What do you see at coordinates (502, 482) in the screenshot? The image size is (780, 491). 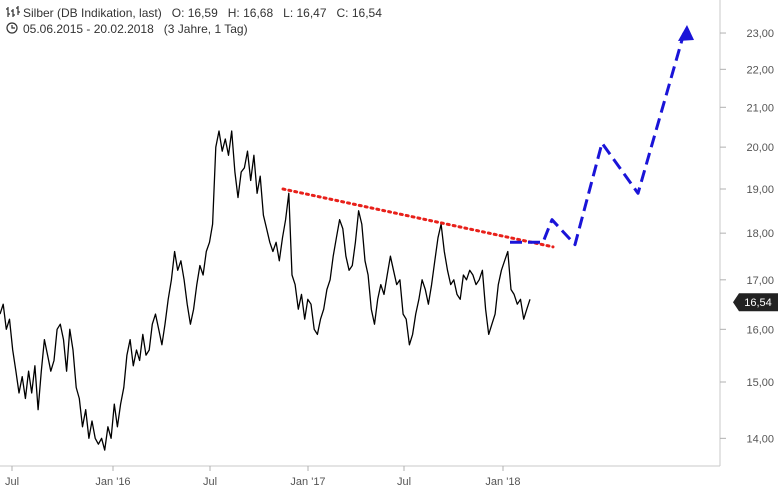 I see `x-tick-label: Jan '18` at bounding box center [502, 482].